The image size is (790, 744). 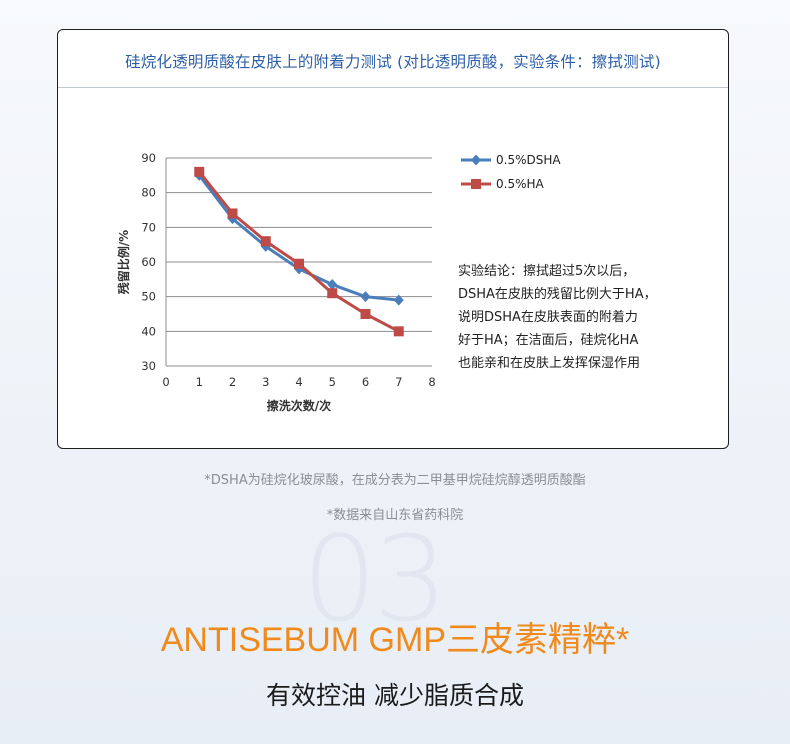 What do you see at coordinates (123, 262) in the screenshot?
I see `y-axis-title: 残留比例/%` at bounding box center [123, 262].